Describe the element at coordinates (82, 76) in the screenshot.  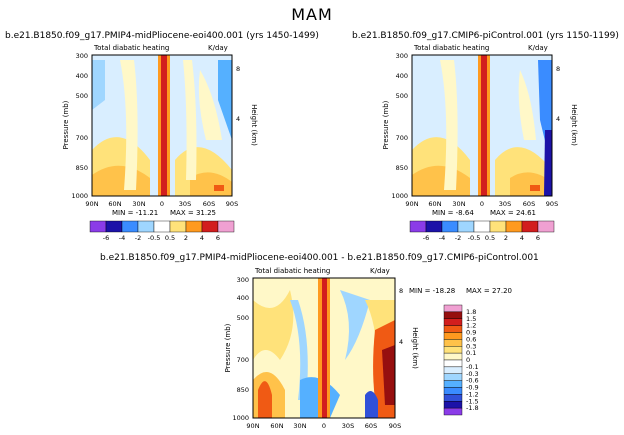
I see `y-tick-label: 400` at that location.